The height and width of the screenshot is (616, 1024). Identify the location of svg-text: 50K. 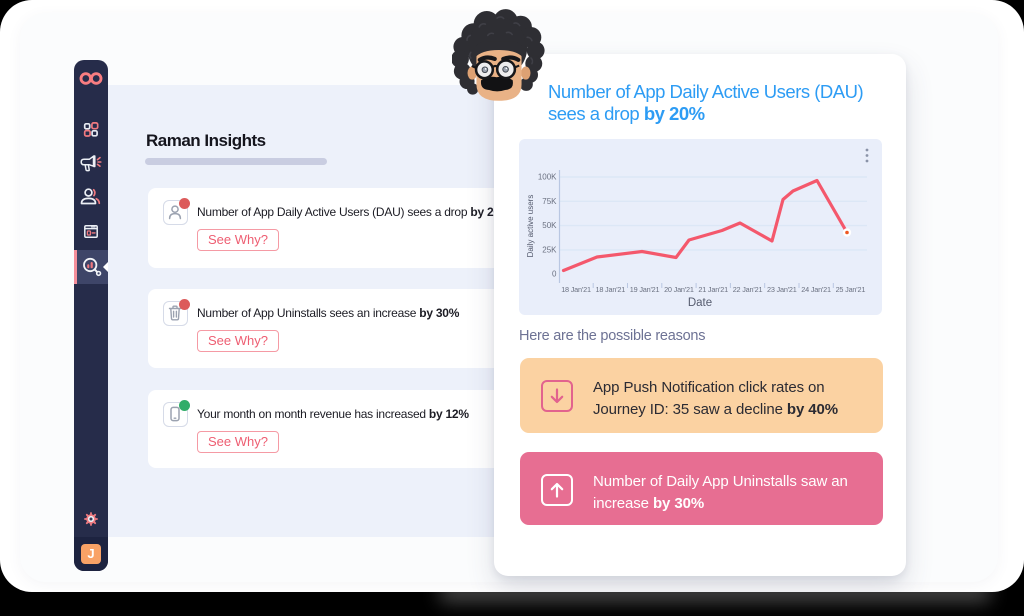
(549, 225).